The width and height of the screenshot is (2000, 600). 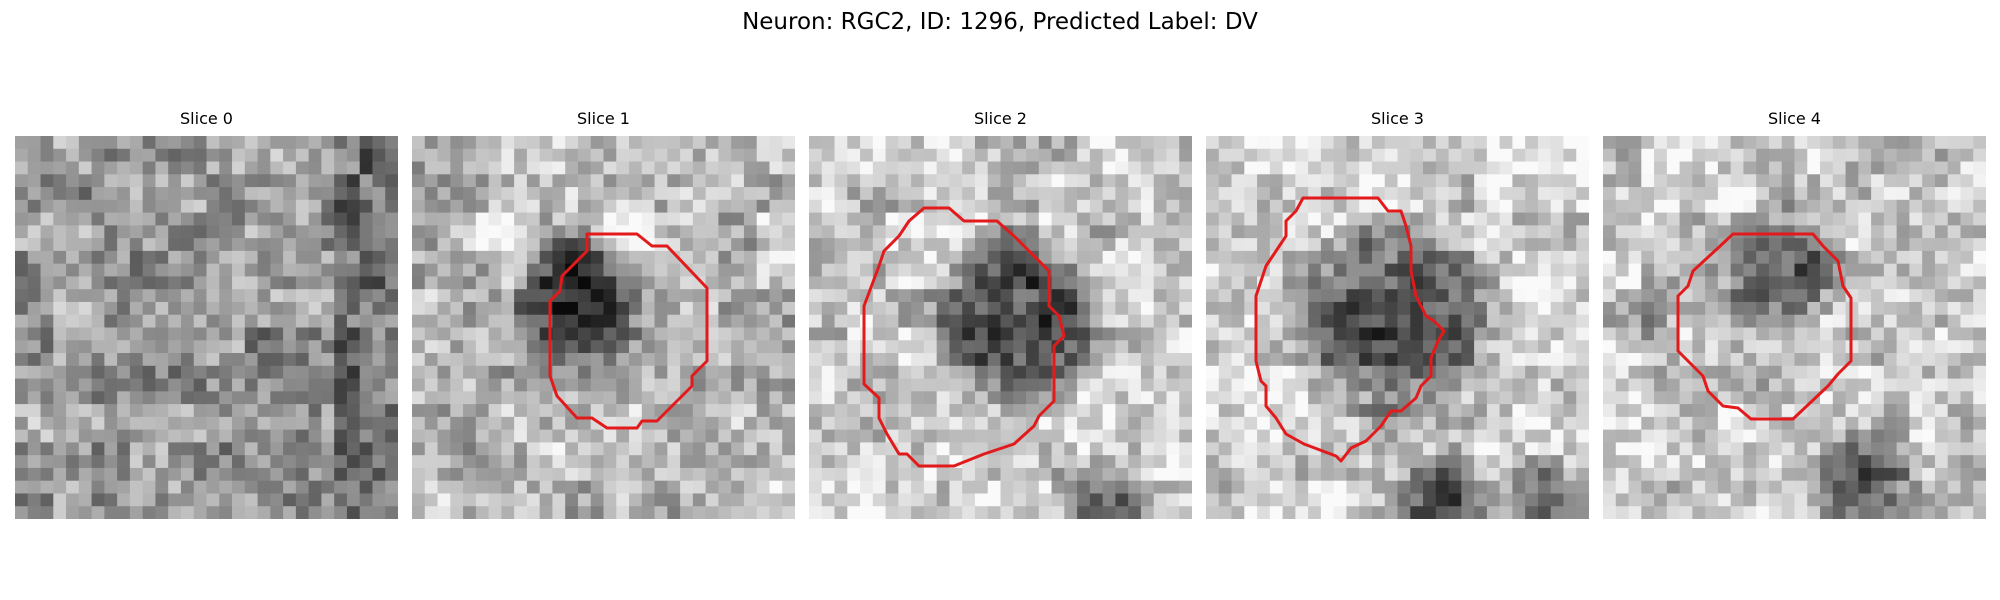 I want to click on slice-panel-4: Slice 4, so click(x=1794, y=313).